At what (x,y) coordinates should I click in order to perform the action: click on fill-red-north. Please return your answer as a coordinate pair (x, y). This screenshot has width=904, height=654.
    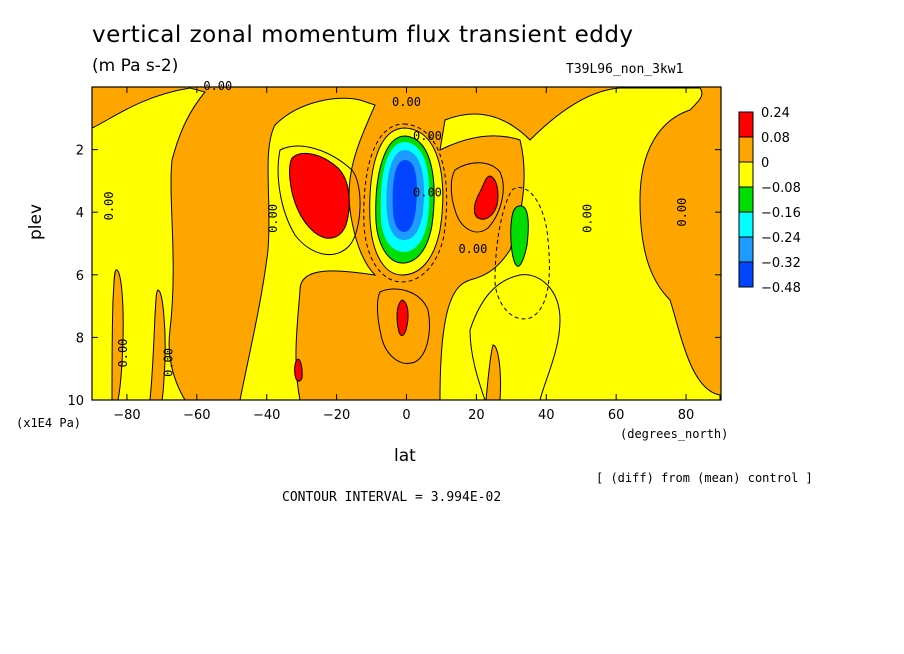
    Looking at the image, I should click on (486, 197).